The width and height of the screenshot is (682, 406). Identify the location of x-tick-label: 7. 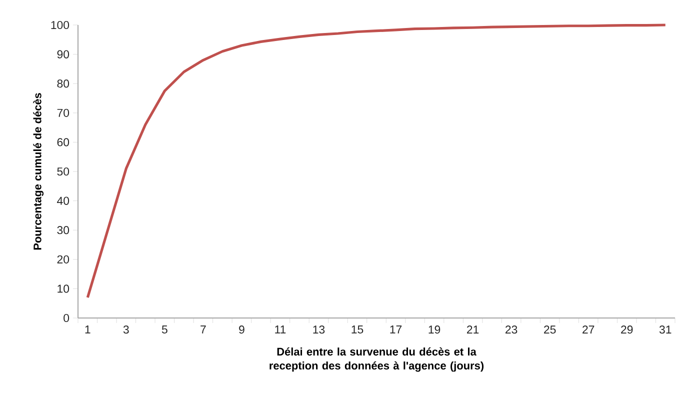
(203, 330).